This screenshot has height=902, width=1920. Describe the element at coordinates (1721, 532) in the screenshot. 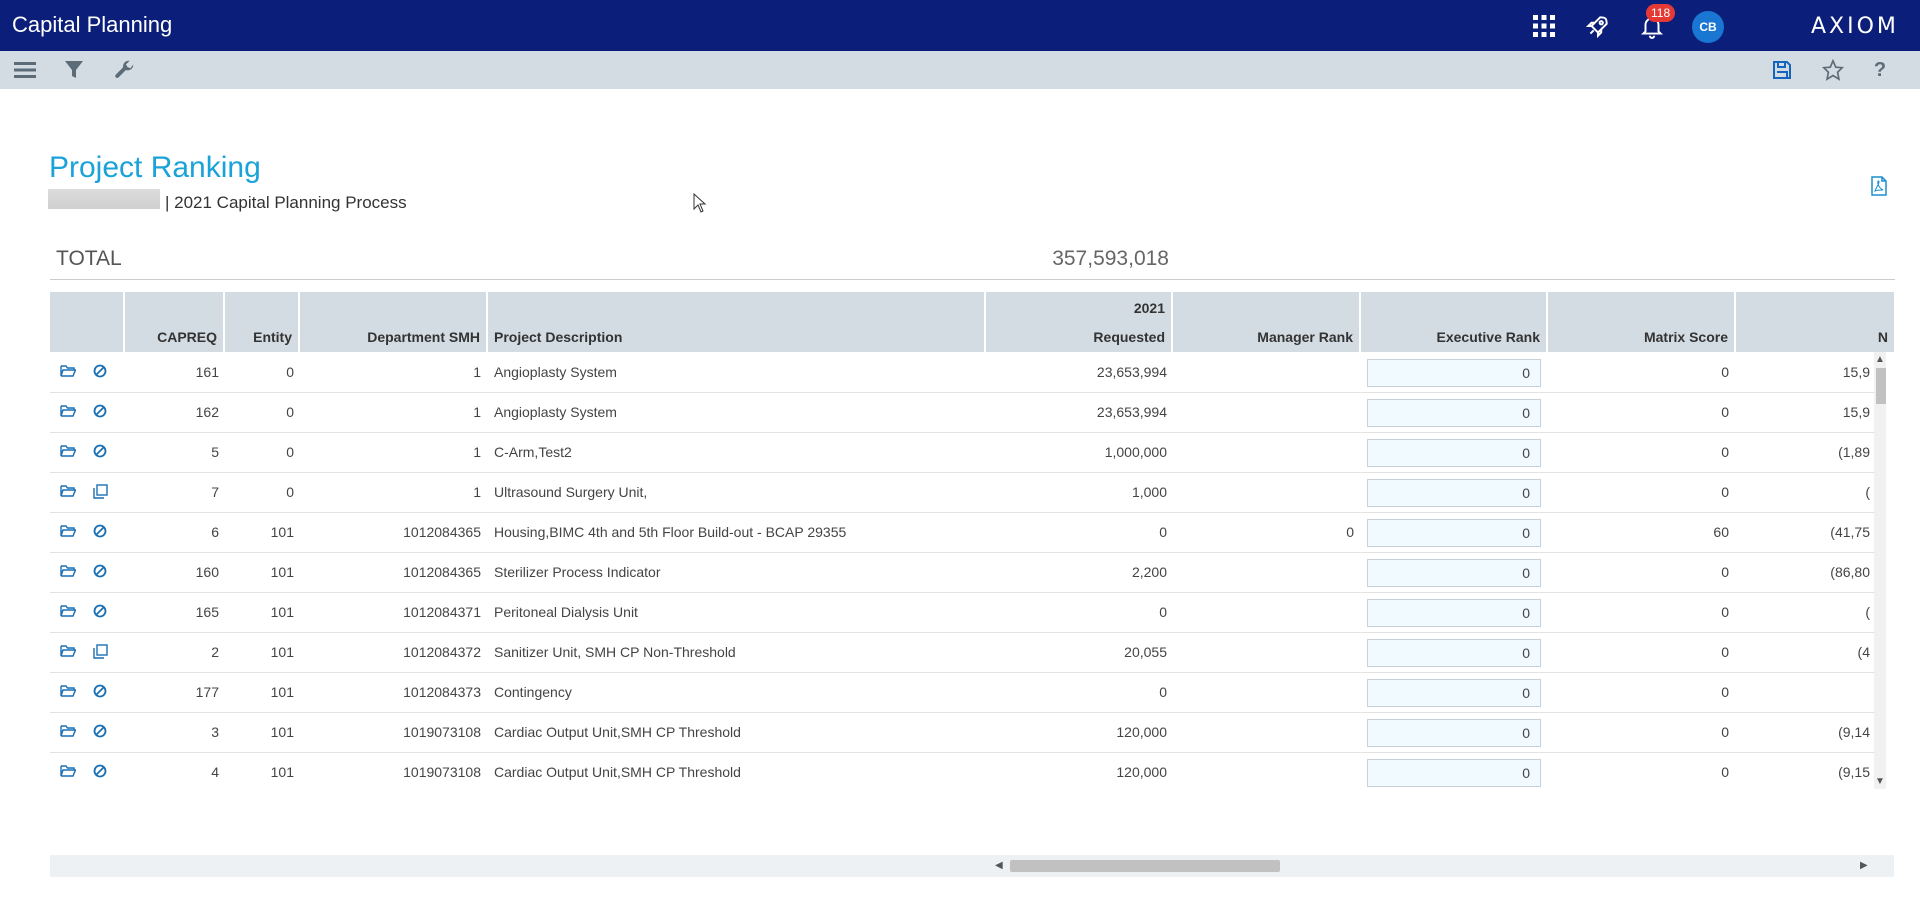

I see `matrix-score-cell: 60` at that location.